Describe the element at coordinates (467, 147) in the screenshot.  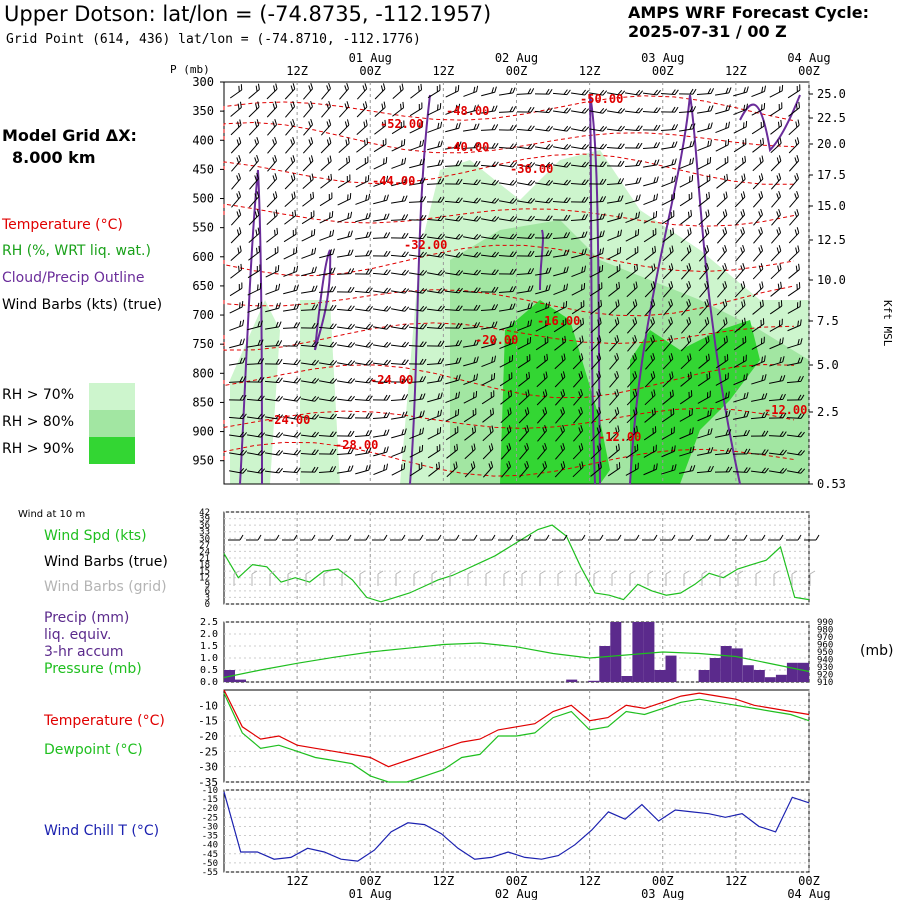
I see `temperature-contour-label: -40.00` at that location.